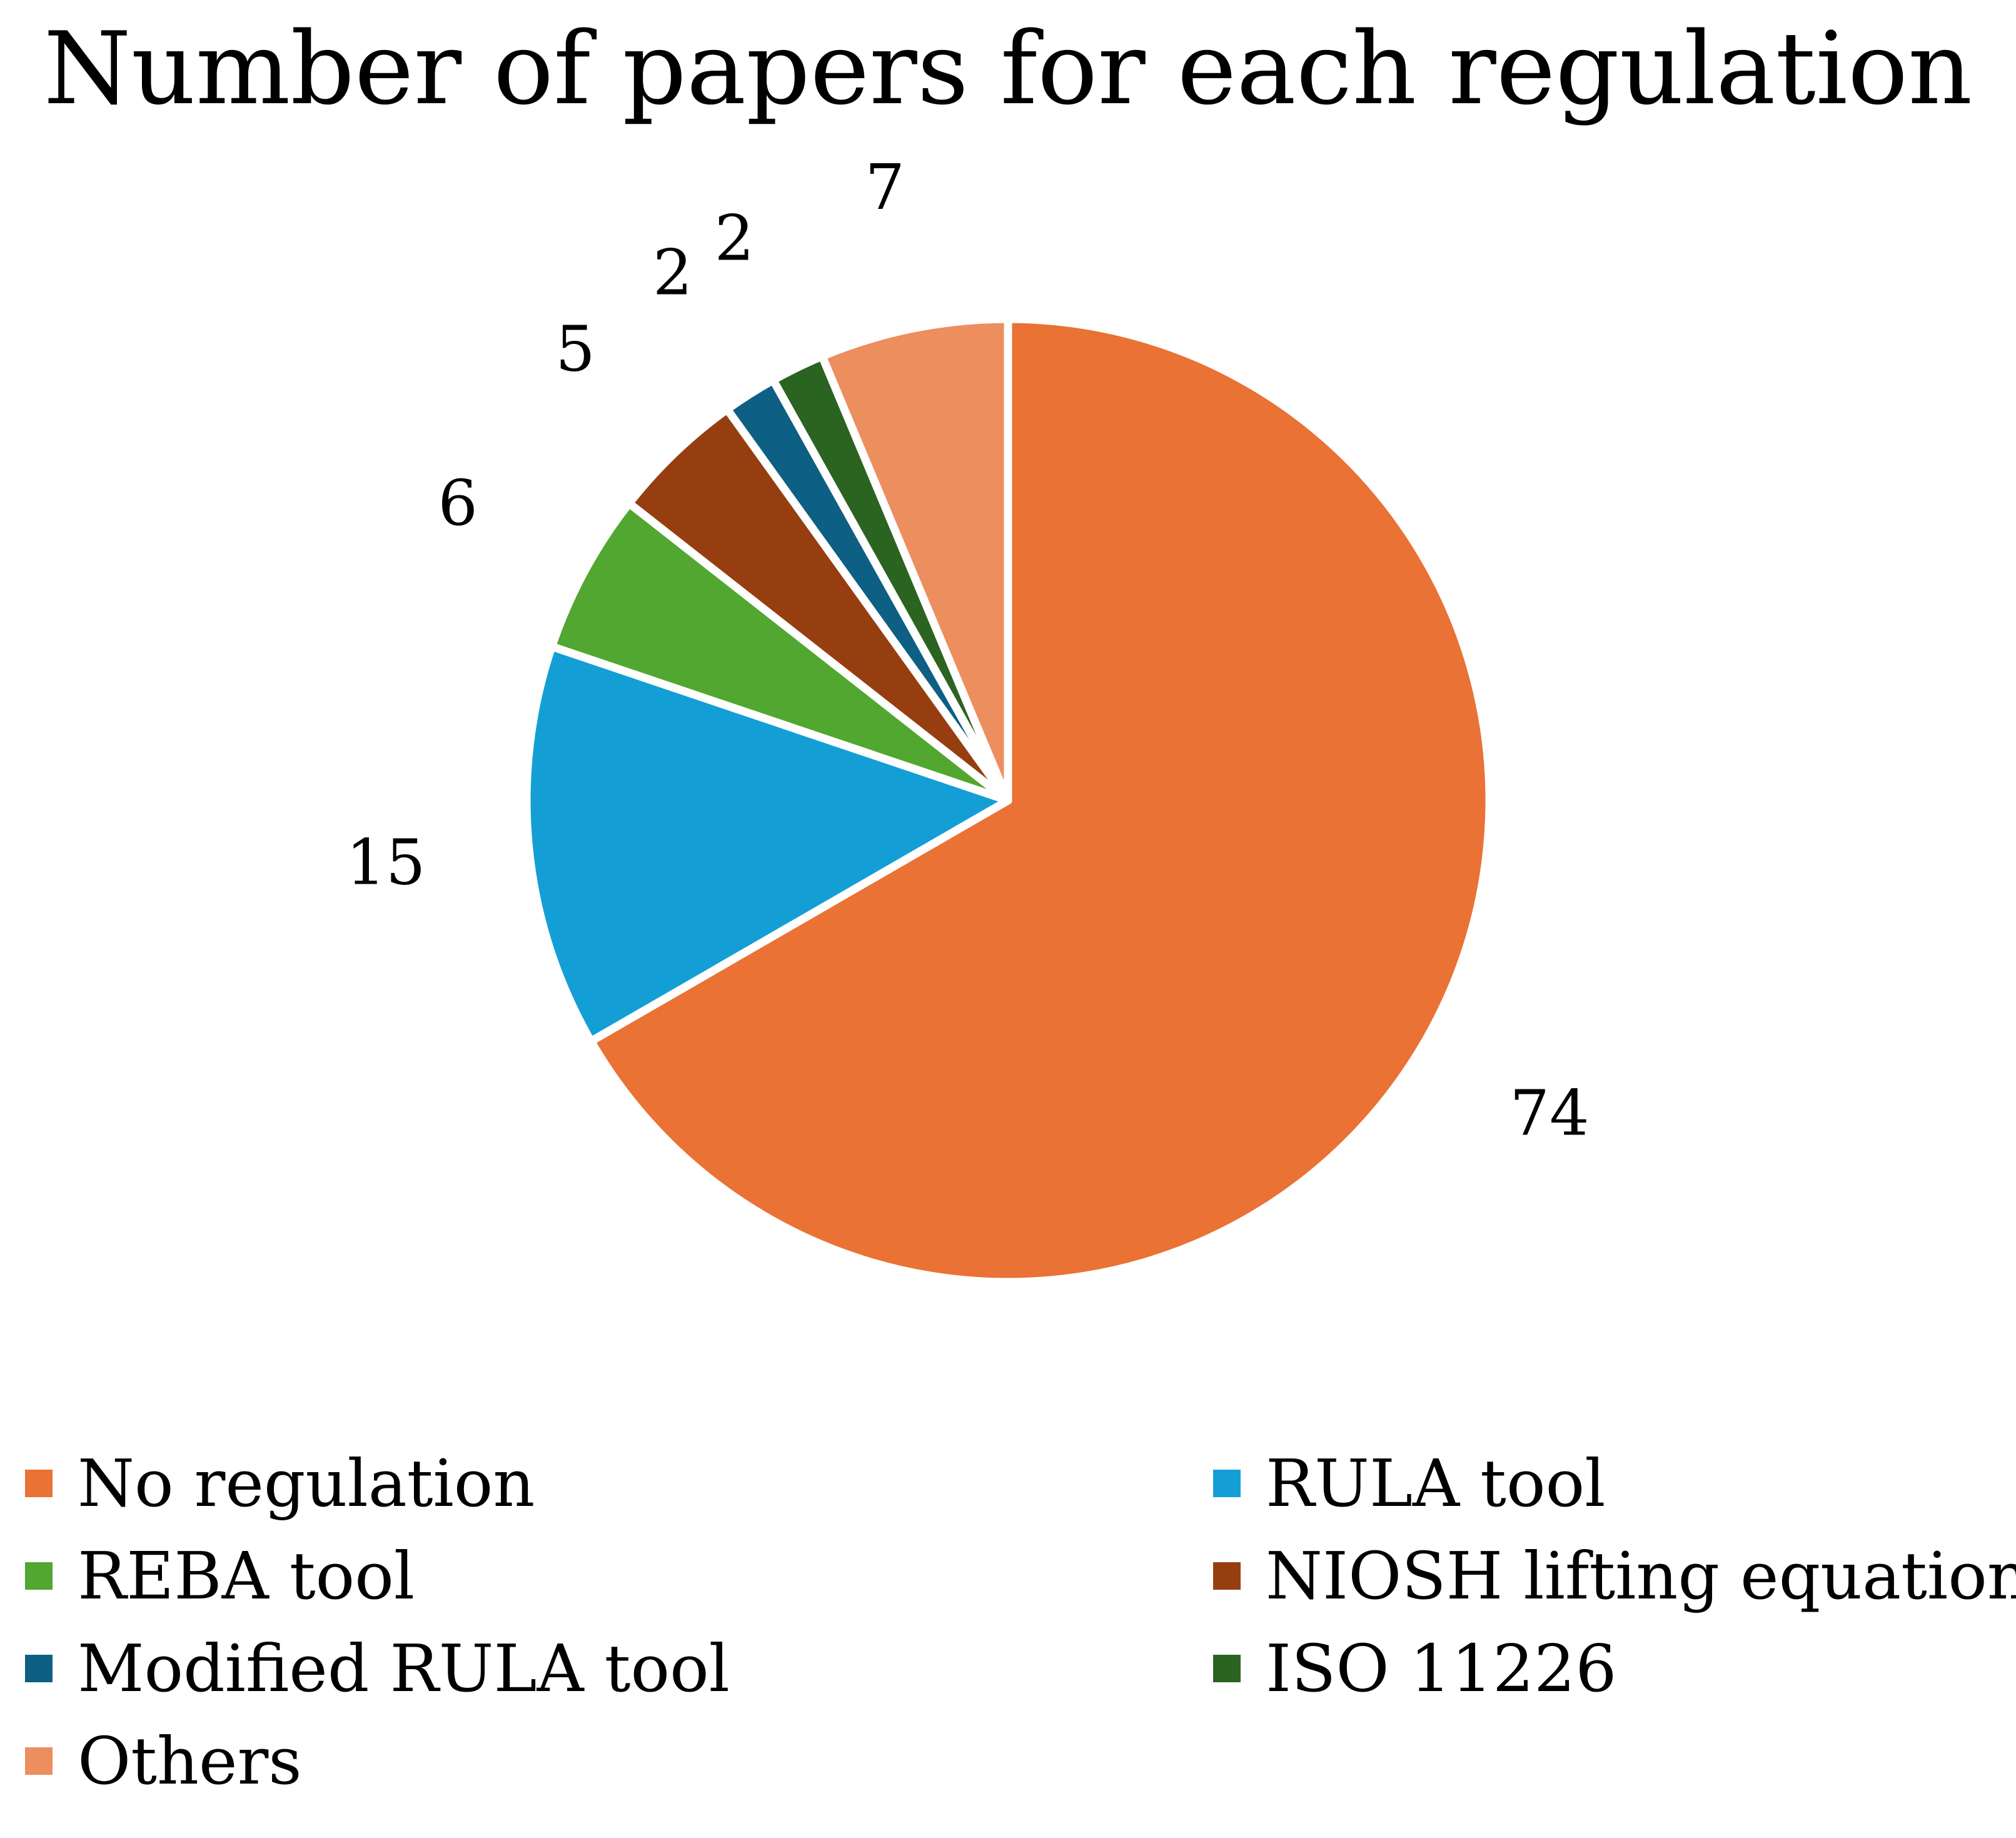 This screenshot has height=1838, width=2016. Describe the element at coordinates (458, 503) in the screenshot. I see `data-label: 6` at that location.